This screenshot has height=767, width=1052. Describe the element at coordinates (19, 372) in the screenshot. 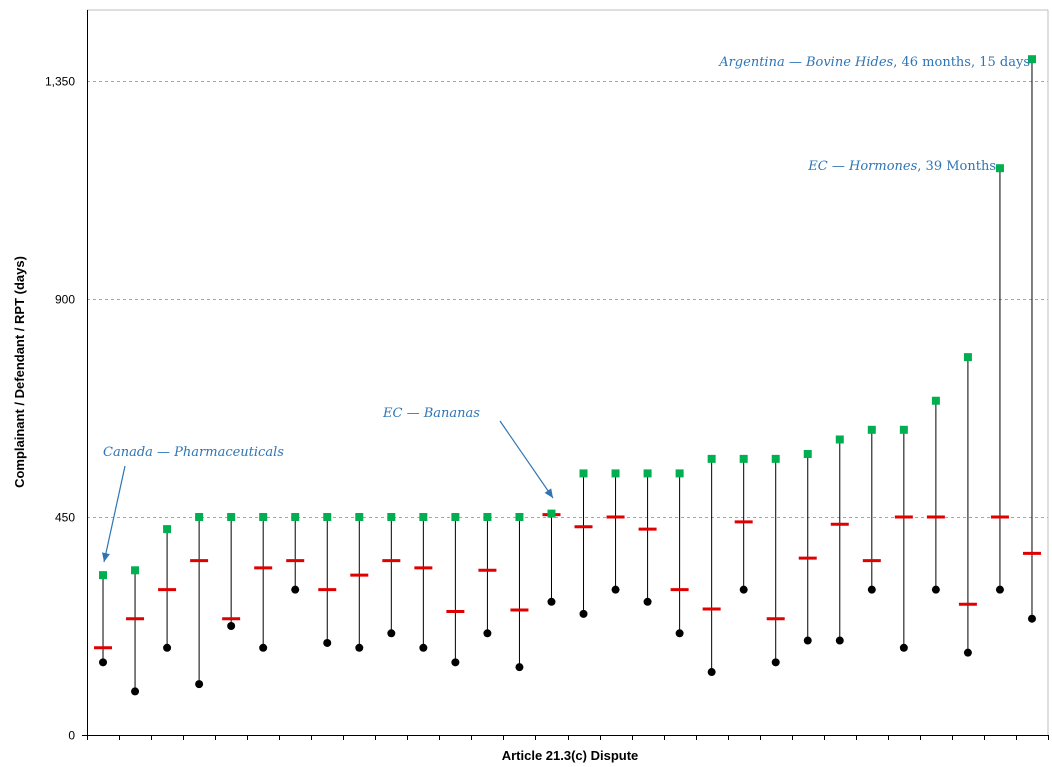

I see `y-axis-title: Complainant / Defendant / RPT (days)` at that location.